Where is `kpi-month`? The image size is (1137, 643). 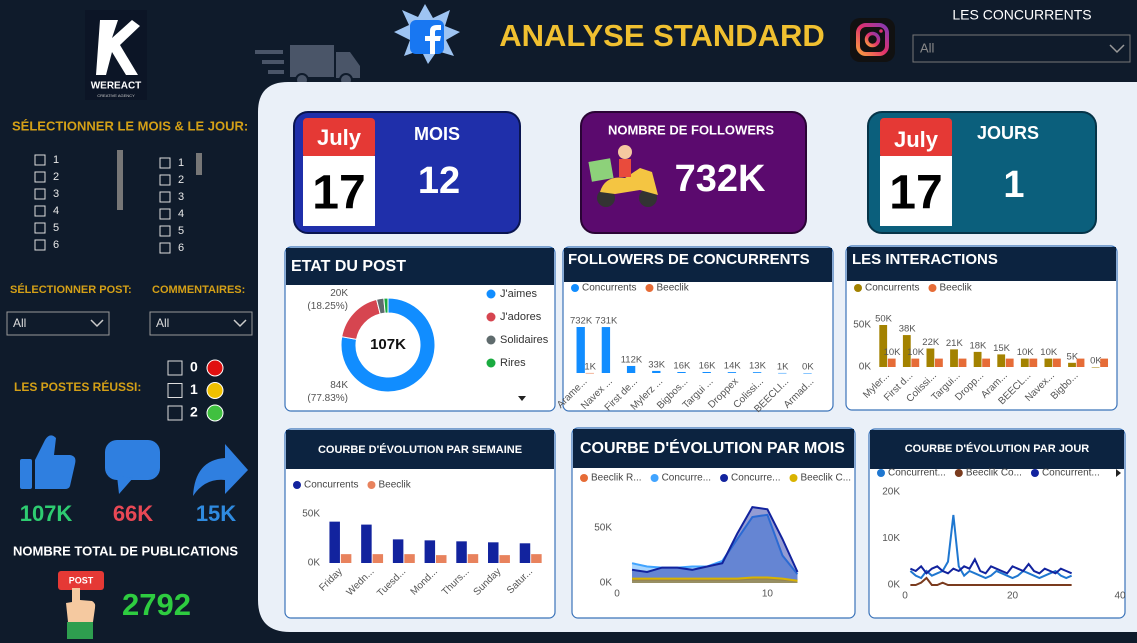 kpi-month is located at coordinates (339, 191).